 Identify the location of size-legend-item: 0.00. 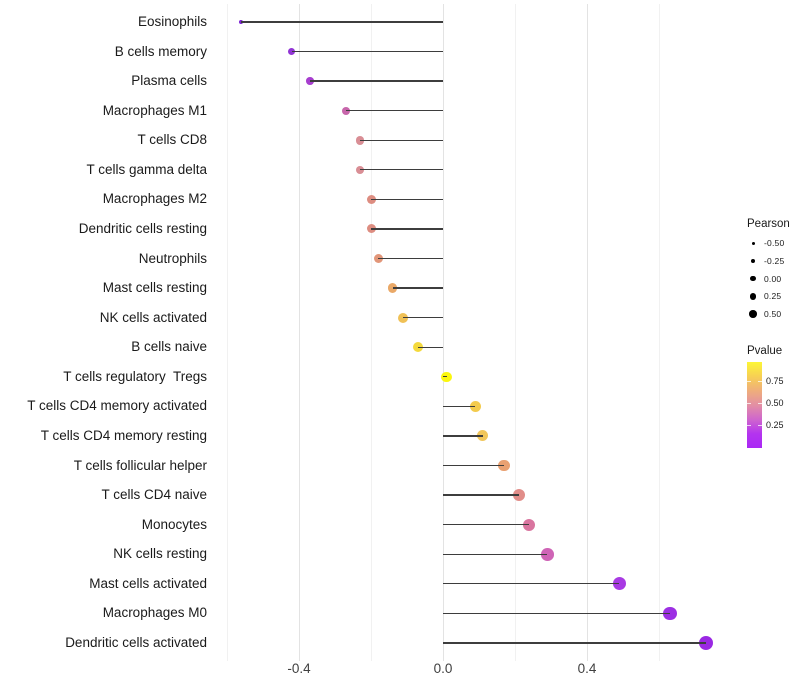
(763, 279).